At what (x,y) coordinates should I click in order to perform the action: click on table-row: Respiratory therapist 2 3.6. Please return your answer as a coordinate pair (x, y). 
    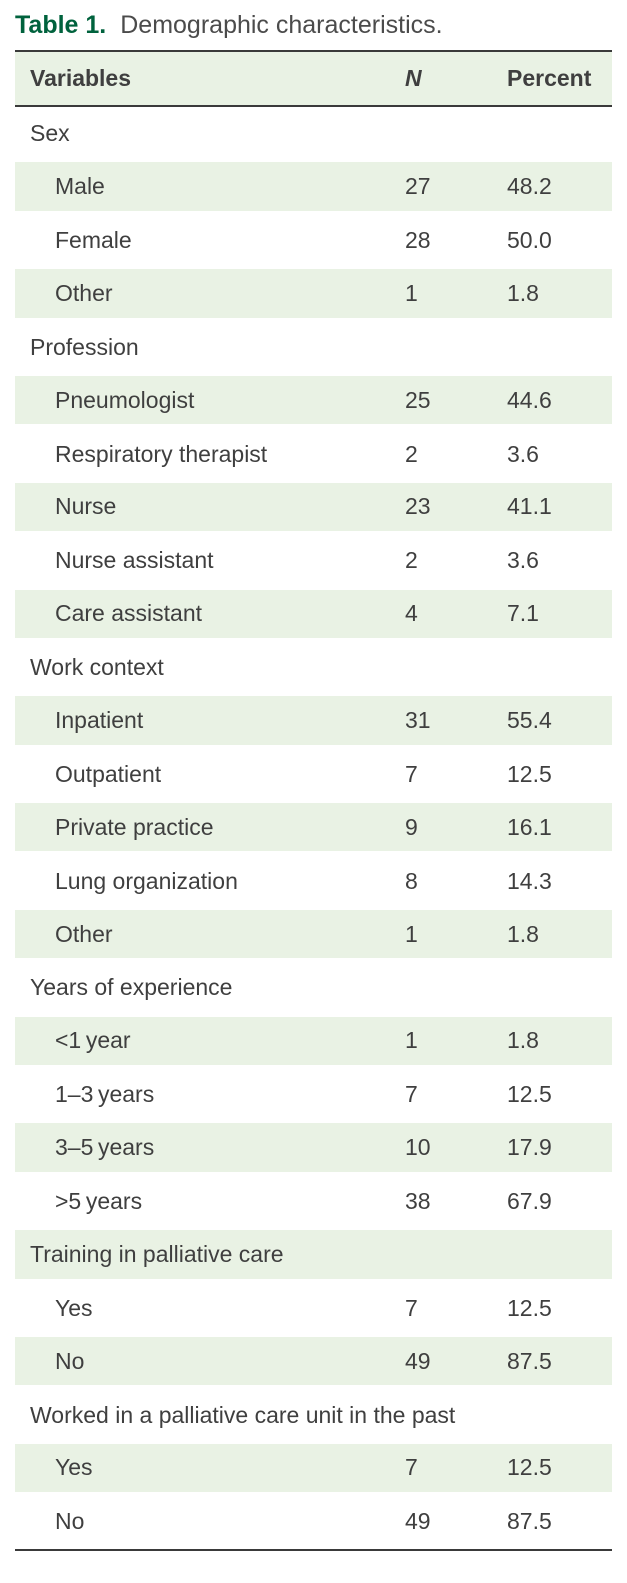
    Looking at the image, I should click on (313, 453).